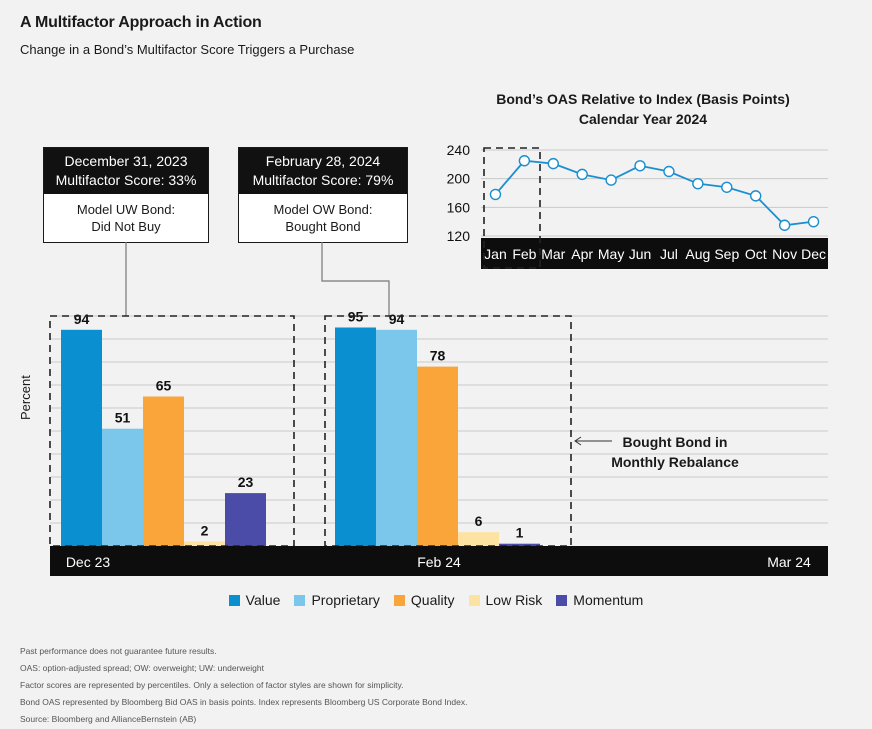  Describe the element at coordinates (784, 254) in the screenshot. I see `month-label: Nov` at that location.